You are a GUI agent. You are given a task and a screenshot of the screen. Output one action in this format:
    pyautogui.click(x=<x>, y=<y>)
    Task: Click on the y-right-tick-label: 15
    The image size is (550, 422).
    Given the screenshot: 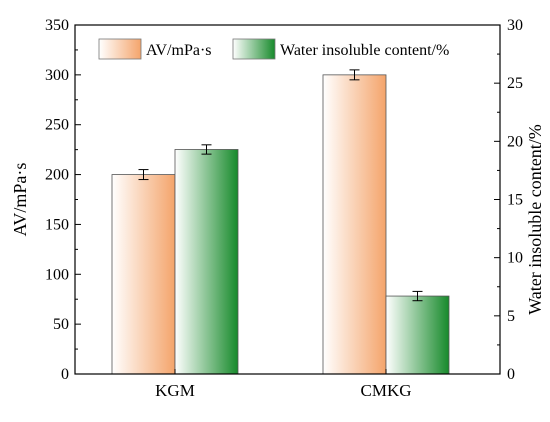 What is the action you would take?
    pyautogui.click(x=515, y=200)
    